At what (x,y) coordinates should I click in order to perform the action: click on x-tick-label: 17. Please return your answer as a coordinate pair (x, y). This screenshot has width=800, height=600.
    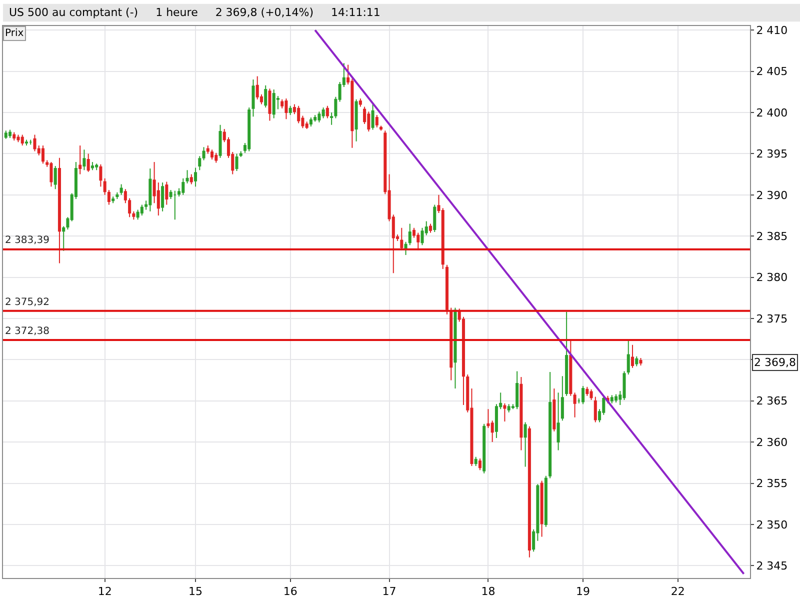
    Looking at the image, I should click on (389, 591).